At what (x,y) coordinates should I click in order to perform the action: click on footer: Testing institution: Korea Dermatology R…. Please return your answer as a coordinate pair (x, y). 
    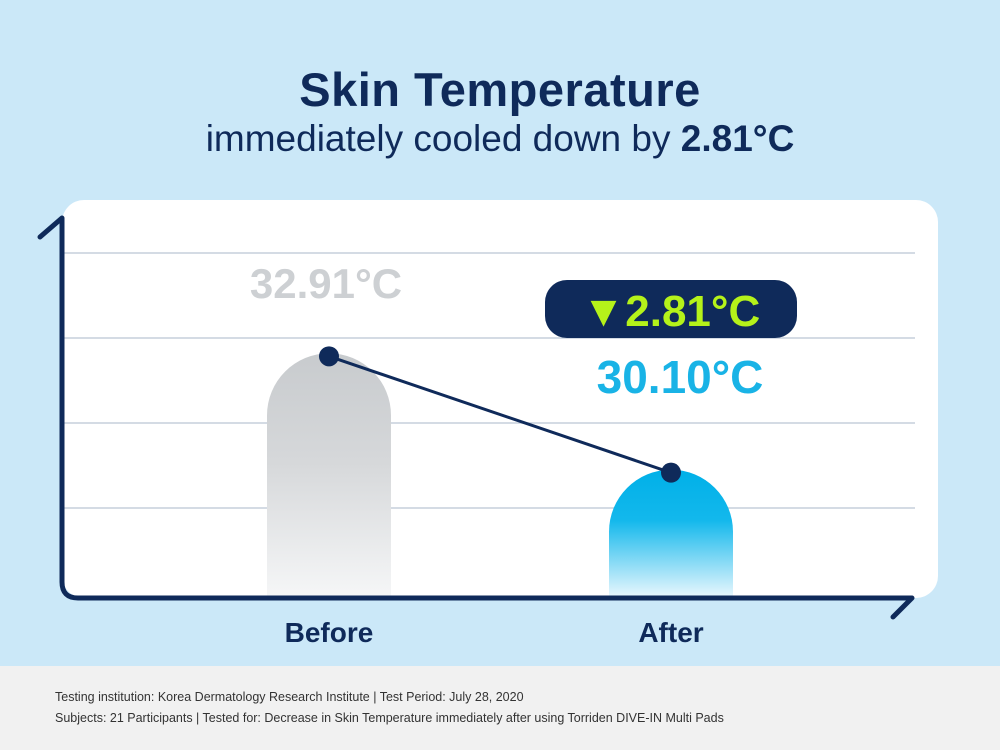
    Looking at the image, I should click on (500, 708).